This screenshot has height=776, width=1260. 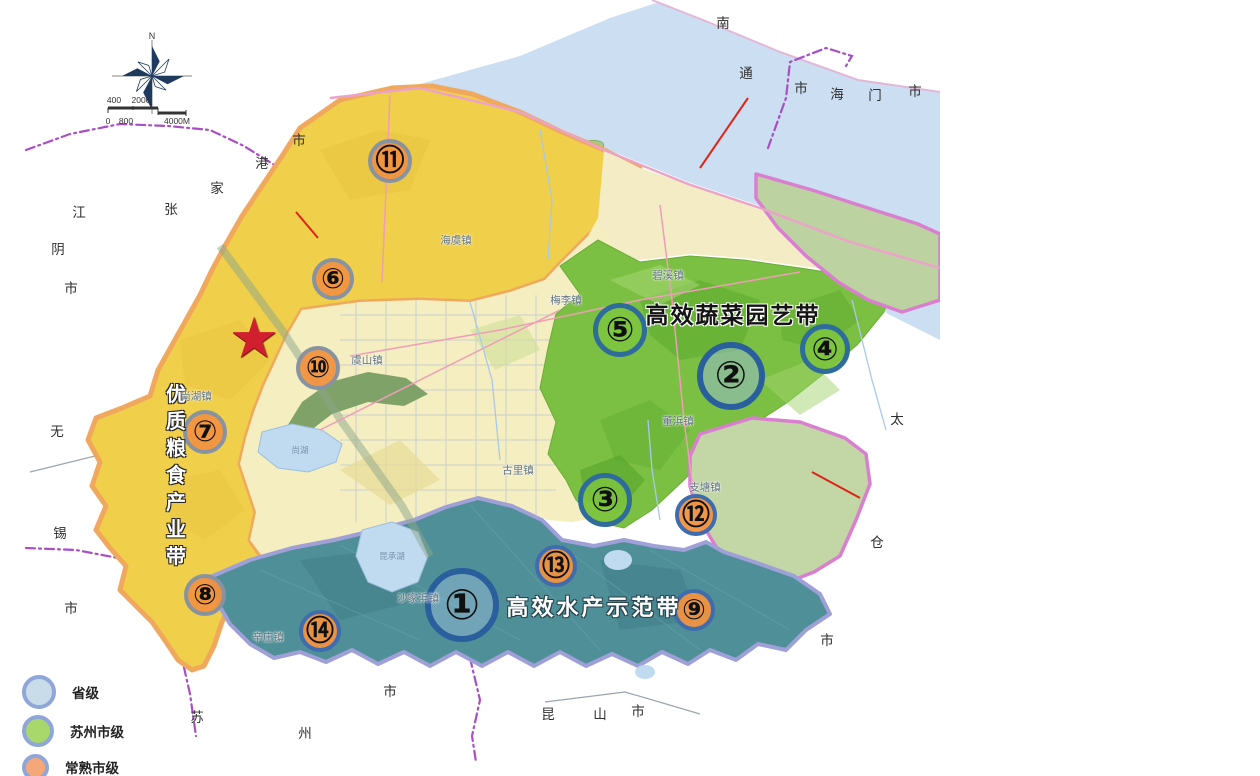 What do you see at coordinates (733, 315) in the screenshot?
I see `zone-label-2: 高效蔬菜园艺带` at bounding box center [733, 315].